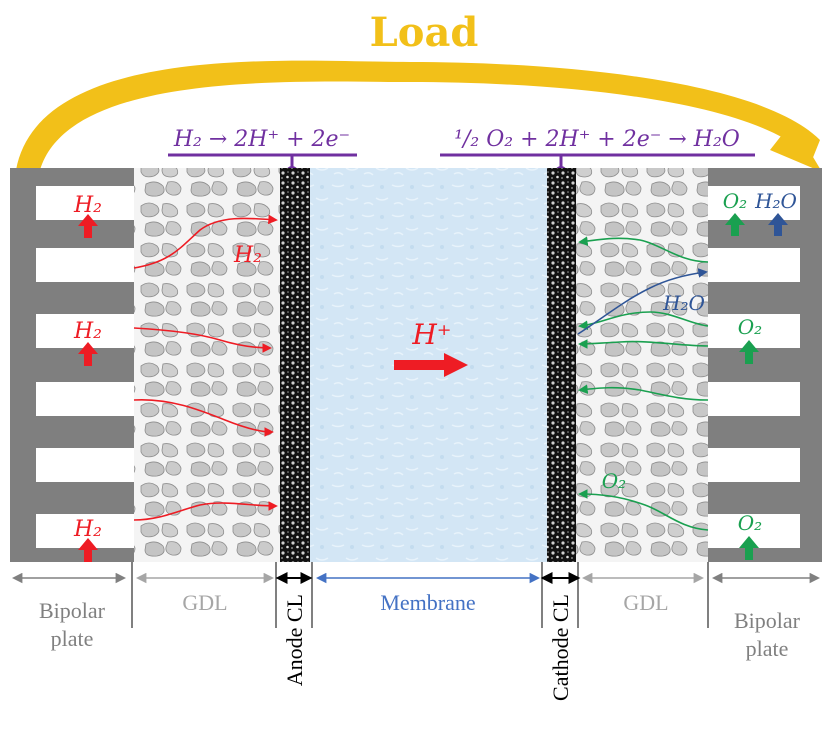 This screenshot has width=823, height=729. I want to click on h2-inlet-2: H₂, so click(87, 342).